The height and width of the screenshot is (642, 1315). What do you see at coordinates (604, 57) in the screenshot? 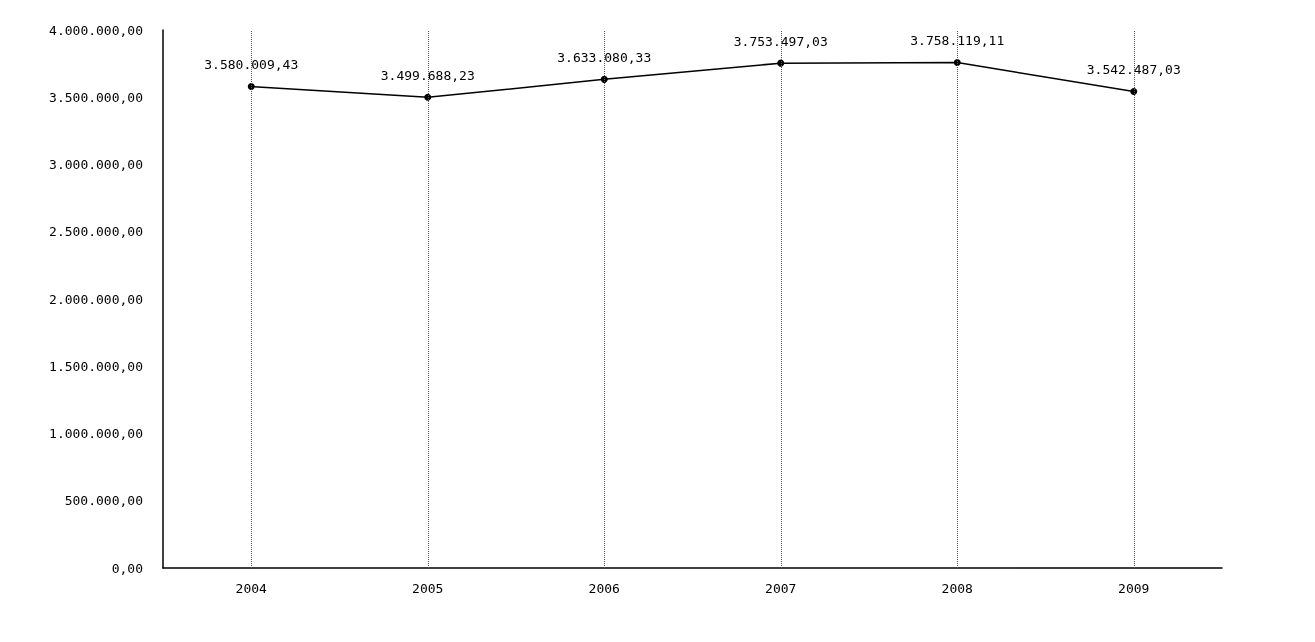
I see `data-label: 3.633.080,33` at bounding box center [604, 57].